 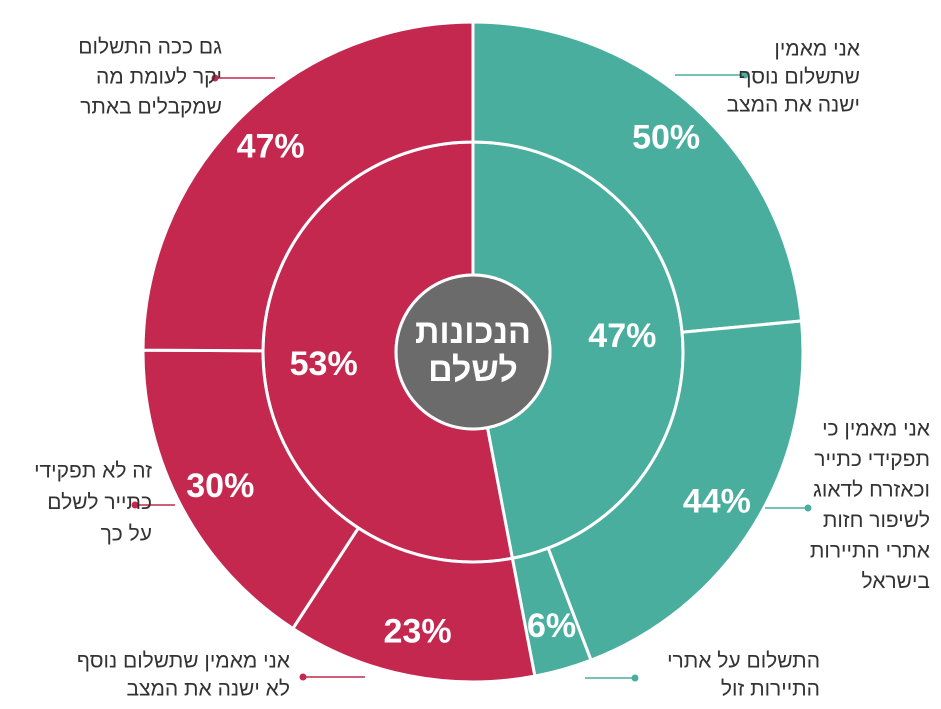 I want to click on category-label: יקר לעומת מה, so click(x=159, y=77).